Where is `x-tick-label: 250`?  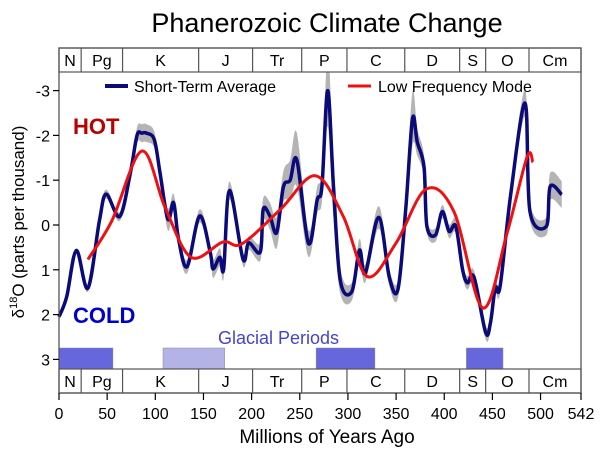
x-tick-label: 250 is located at coordinates (299, 414).